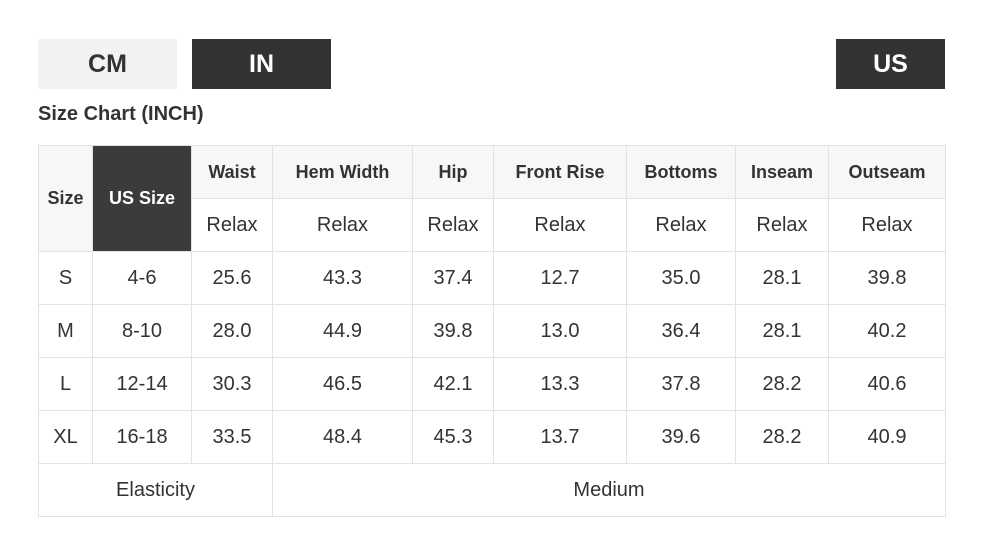 The width and height of the screenshot is (999, 536). I want to click on table-cell: 13.3, so click(560, 384).